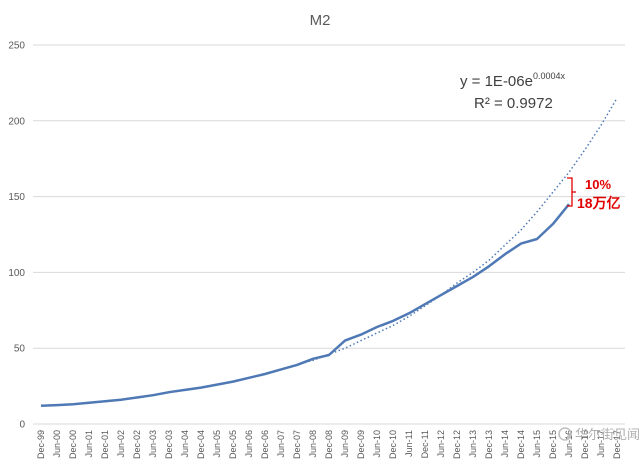  What do you see at coordinates (409, 443) in the screenshot?
I see `x-tick-label: Jun-11` at bounding box center [409, 443].